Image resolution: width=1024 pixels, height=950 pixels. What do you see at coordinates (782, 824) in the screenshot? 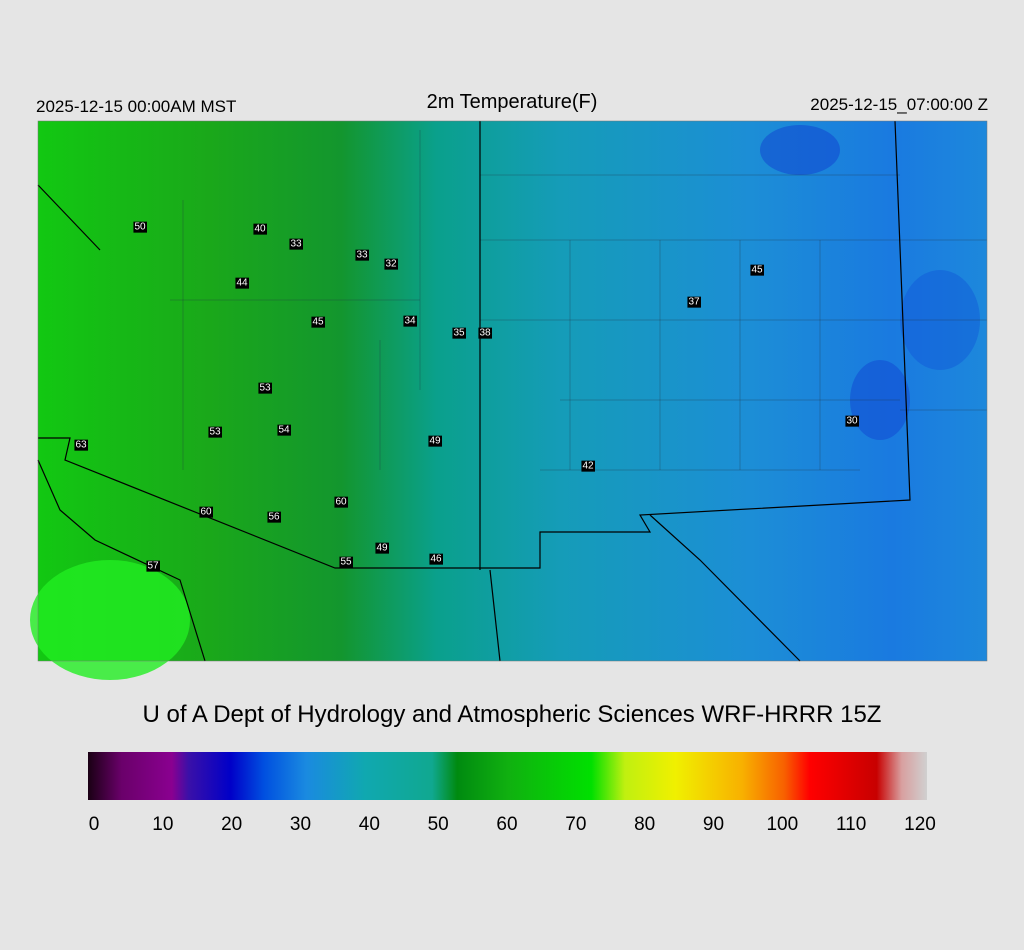
I see `colorbar-tick-label: 100` at bounding box center [782, 824].